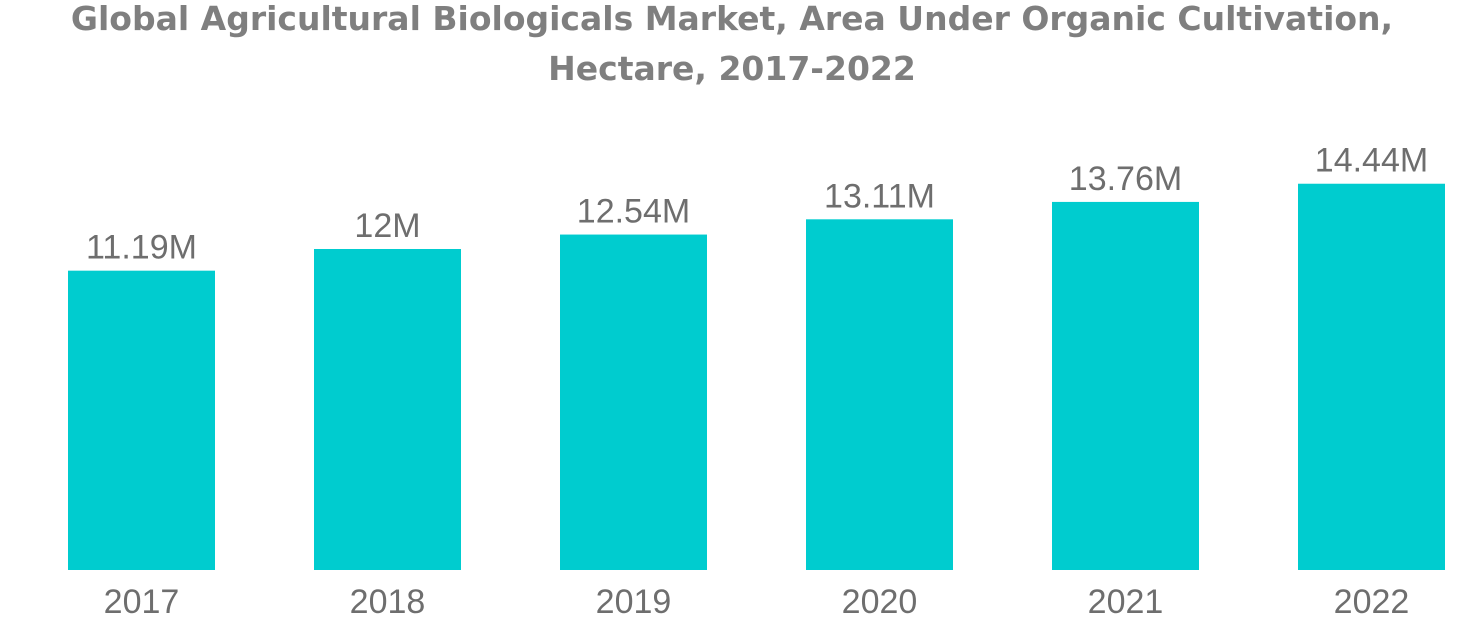 The width and height of the screenshot is (1464, 634). What do you see at coordinates (879, 196) in the screenshot?
I see `data-label-2020: 13.11M` at bounding box center [879, 196].